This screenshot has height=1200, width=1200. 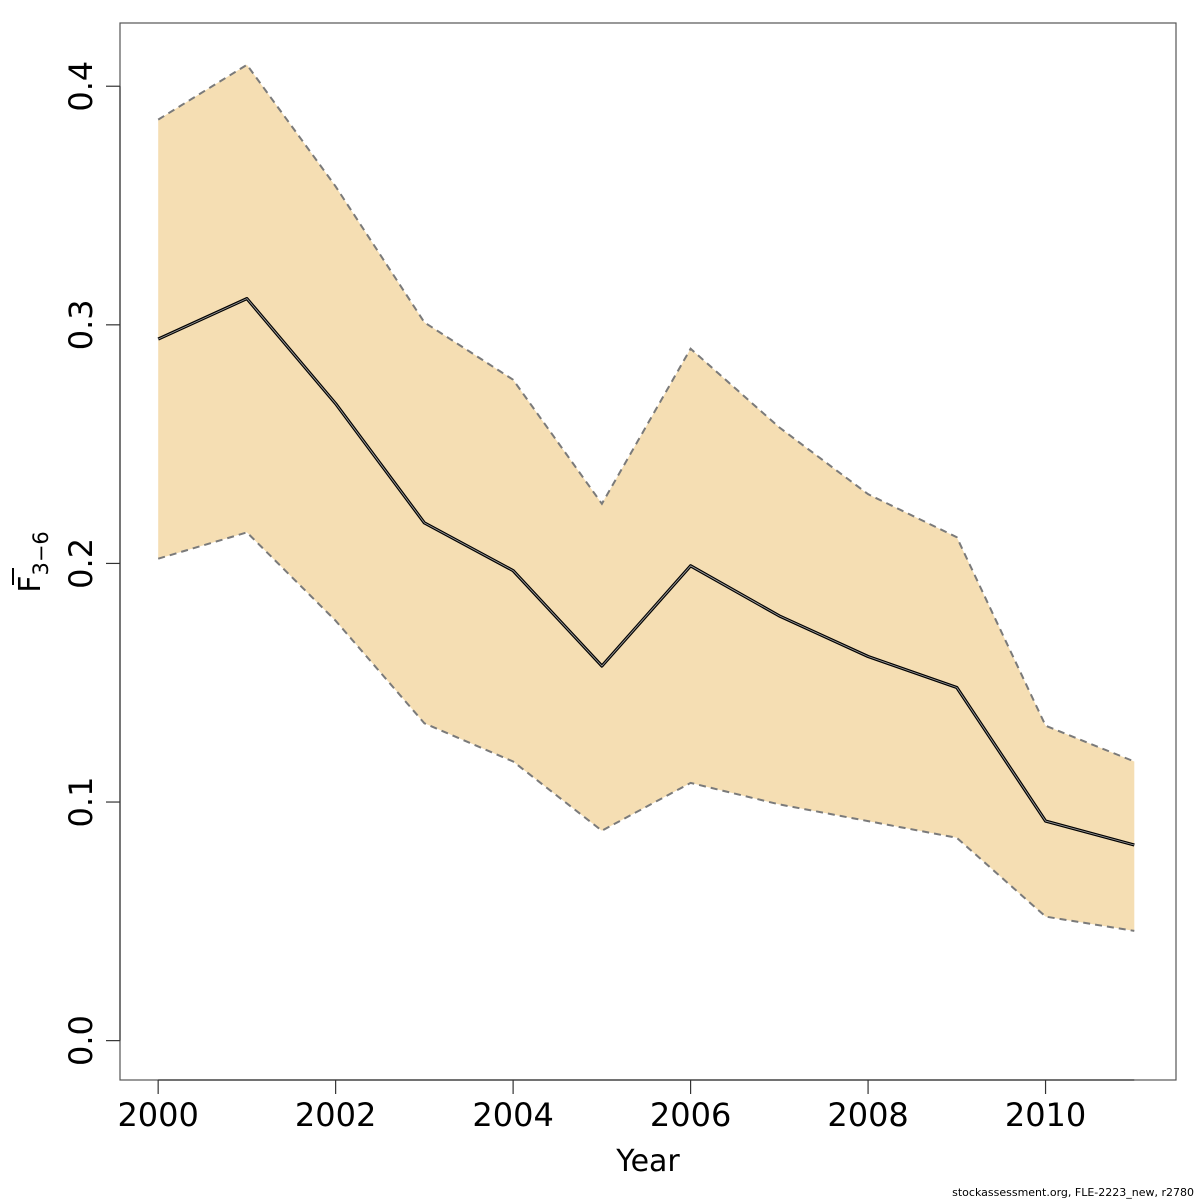 What do you see at coordinates (690, 1115) in the screenshot?
I see `x-tick-label: 2006` at bounding box center [690, 1115].